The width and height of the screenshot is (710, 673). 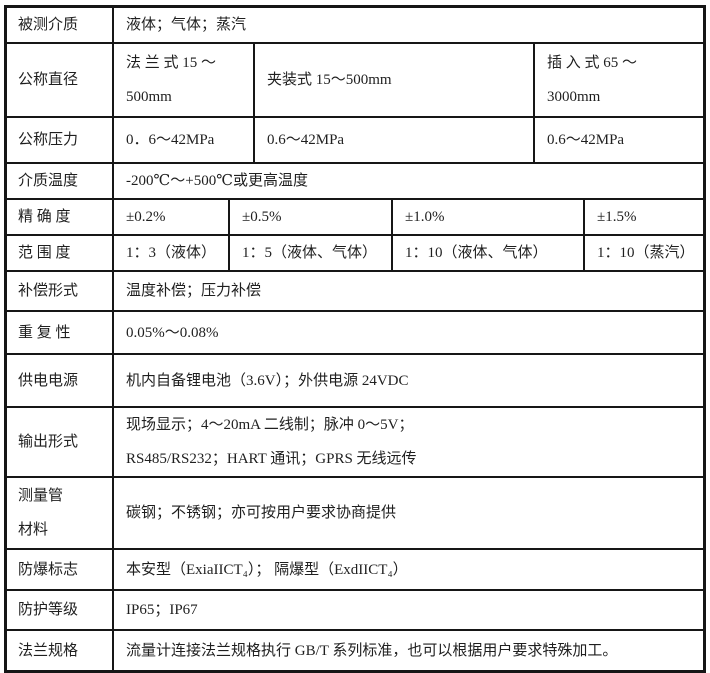 I want to click on spec-value-cell: ±1.0%, so click(x=489, y=217).